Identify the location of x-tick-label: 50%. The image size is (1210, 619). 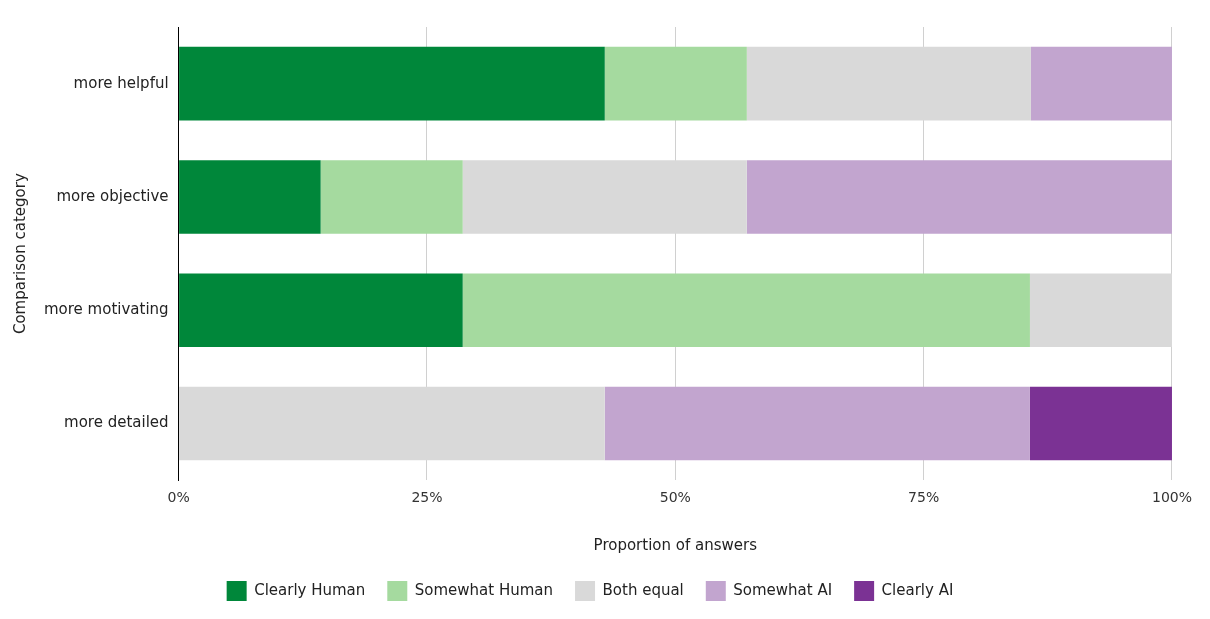
(675, 497).